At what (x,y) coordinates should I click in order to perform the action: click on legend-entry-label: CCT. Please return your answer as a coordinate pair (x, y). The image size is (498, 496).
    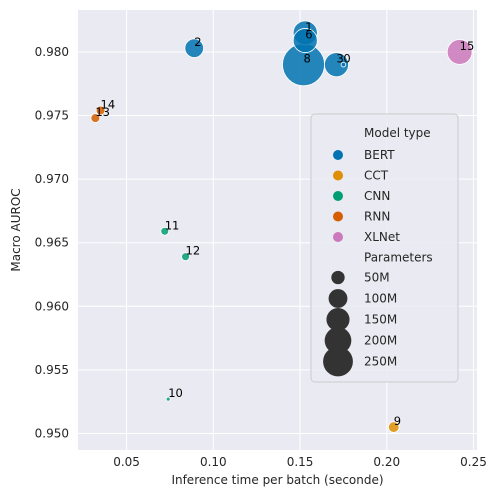
    Looking at the image, I should click on (376, 176).